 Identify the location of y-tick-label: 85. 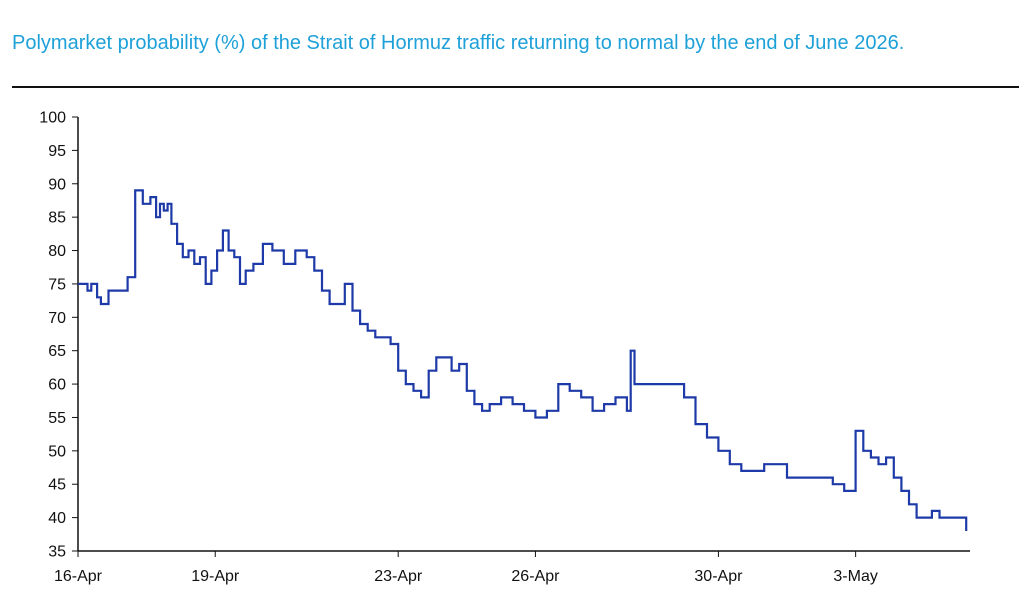
(57, 218).